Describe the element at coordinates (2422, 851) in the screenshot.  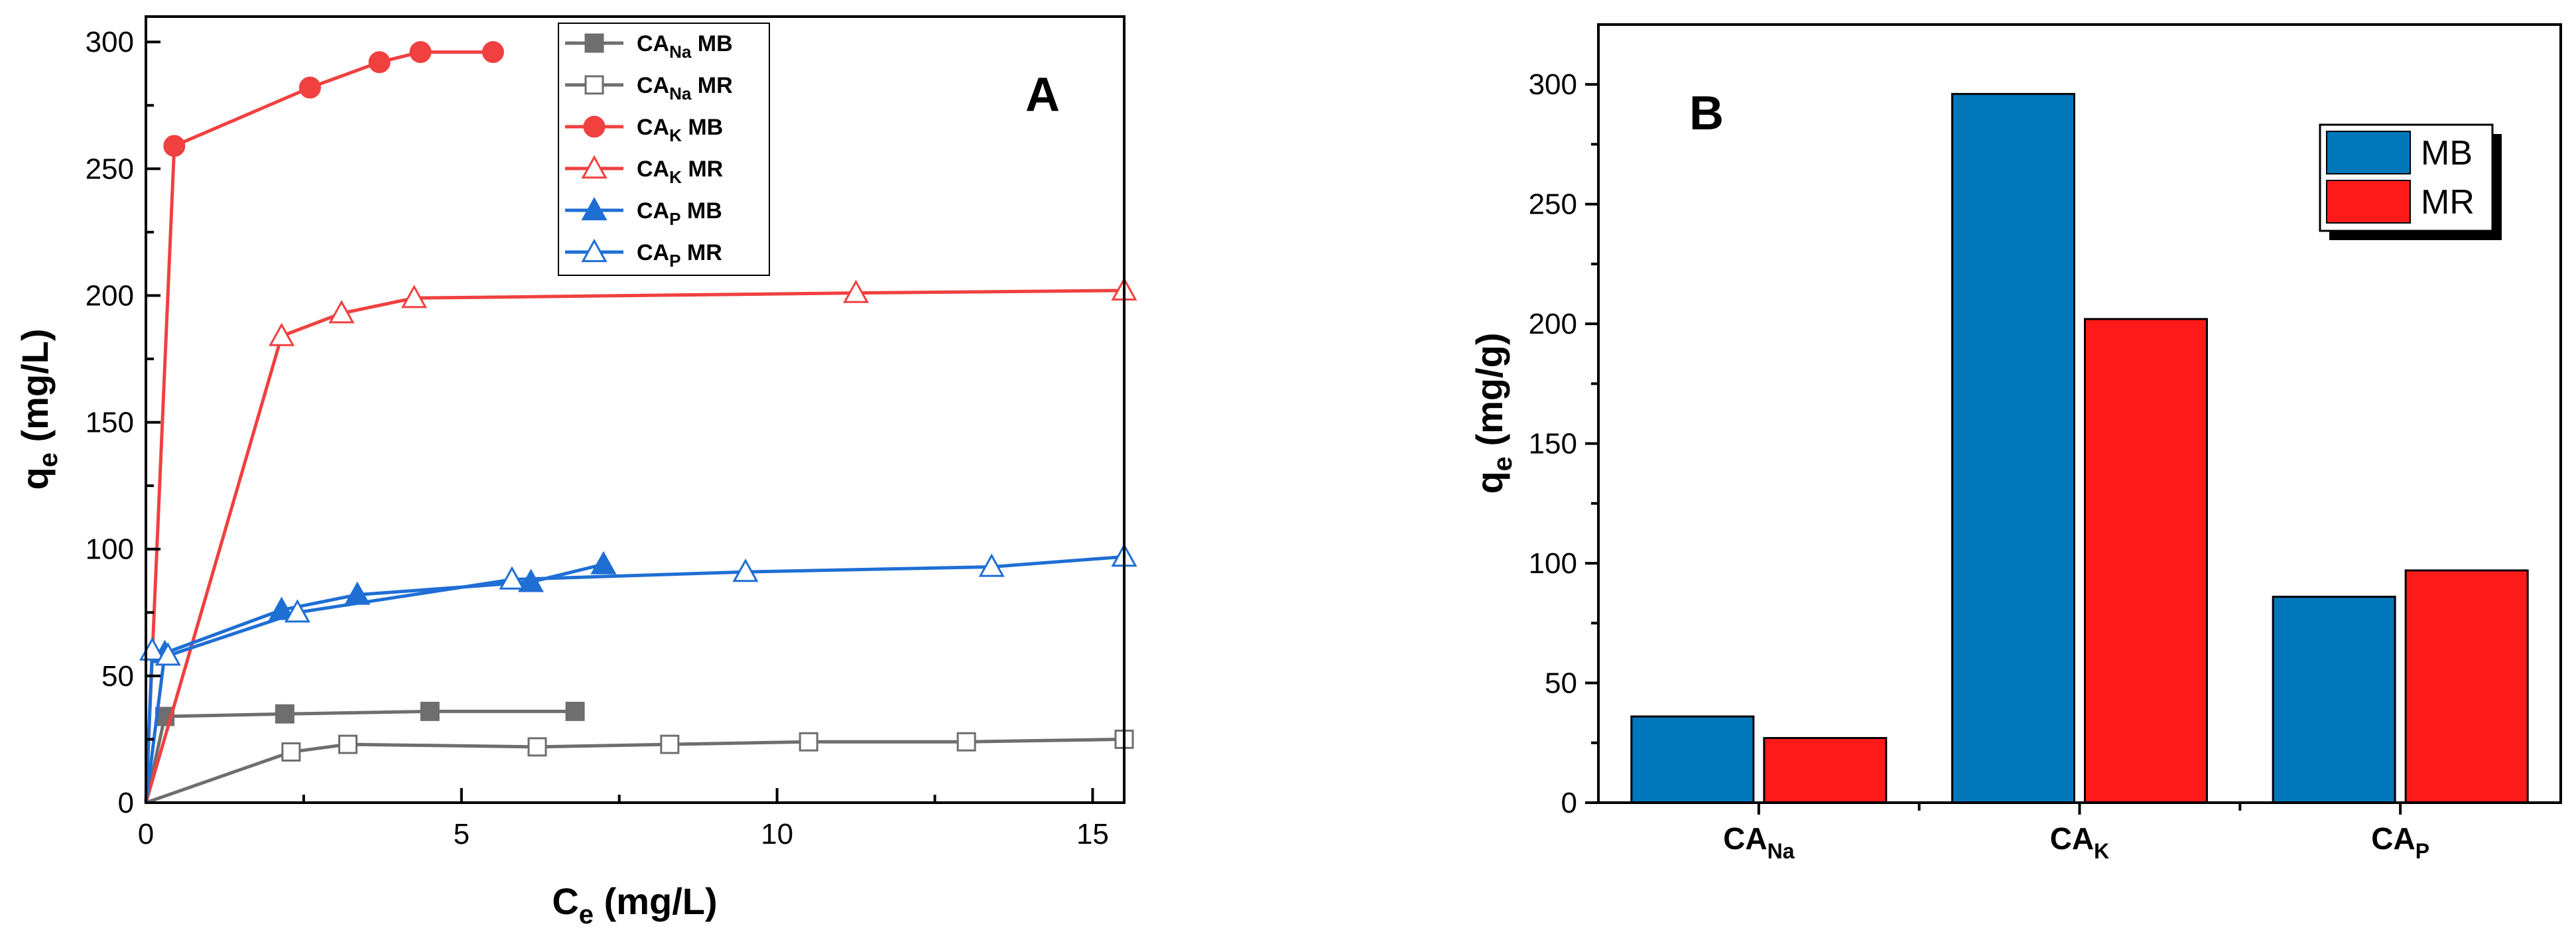
I see `category-sub: P` at that location.